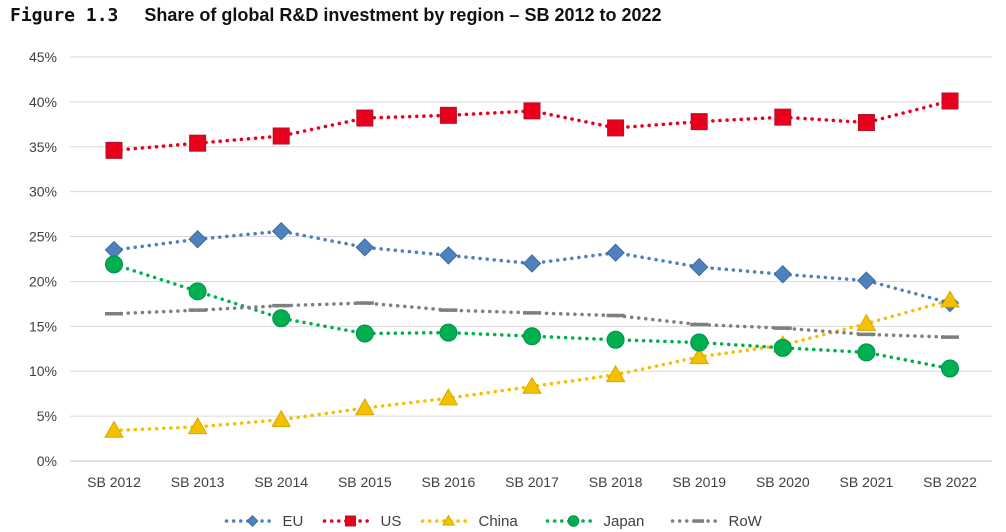 The image size is (1006, 532). What do you see at coordinates (532, 320) in the screenshot?
I see `series-row` at bounding box center [532, 320].